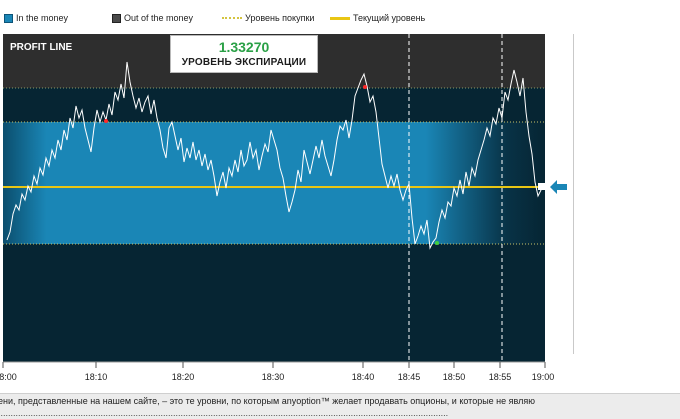 The image size is (680, 419). Describe the element at coordinates (280, 18) in the screenshot. I see `legend-buy-level-label: Уровень покупки` at that location.